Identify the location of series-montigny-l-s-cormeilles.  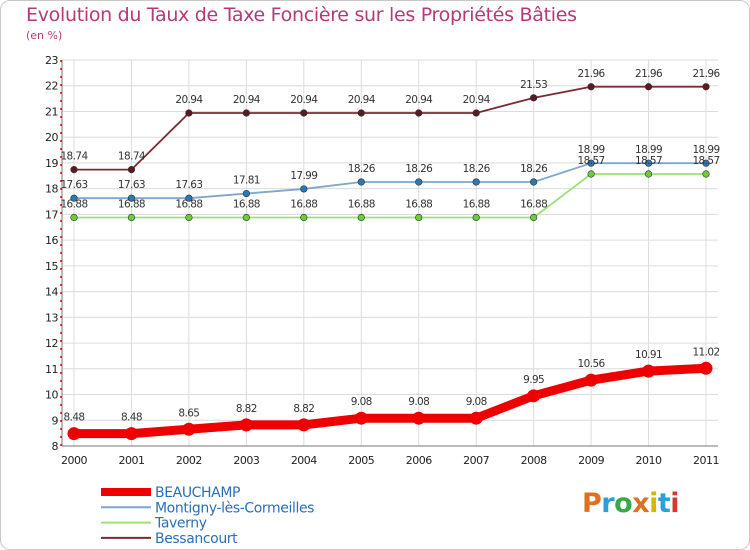
(390, 180).